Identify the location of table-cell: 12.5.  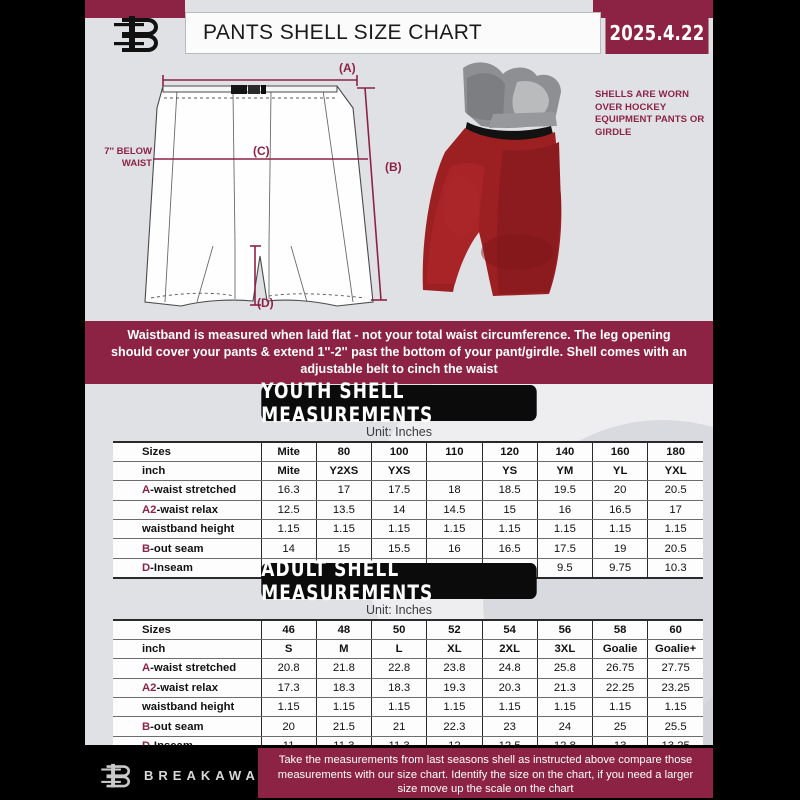
(289, 510).